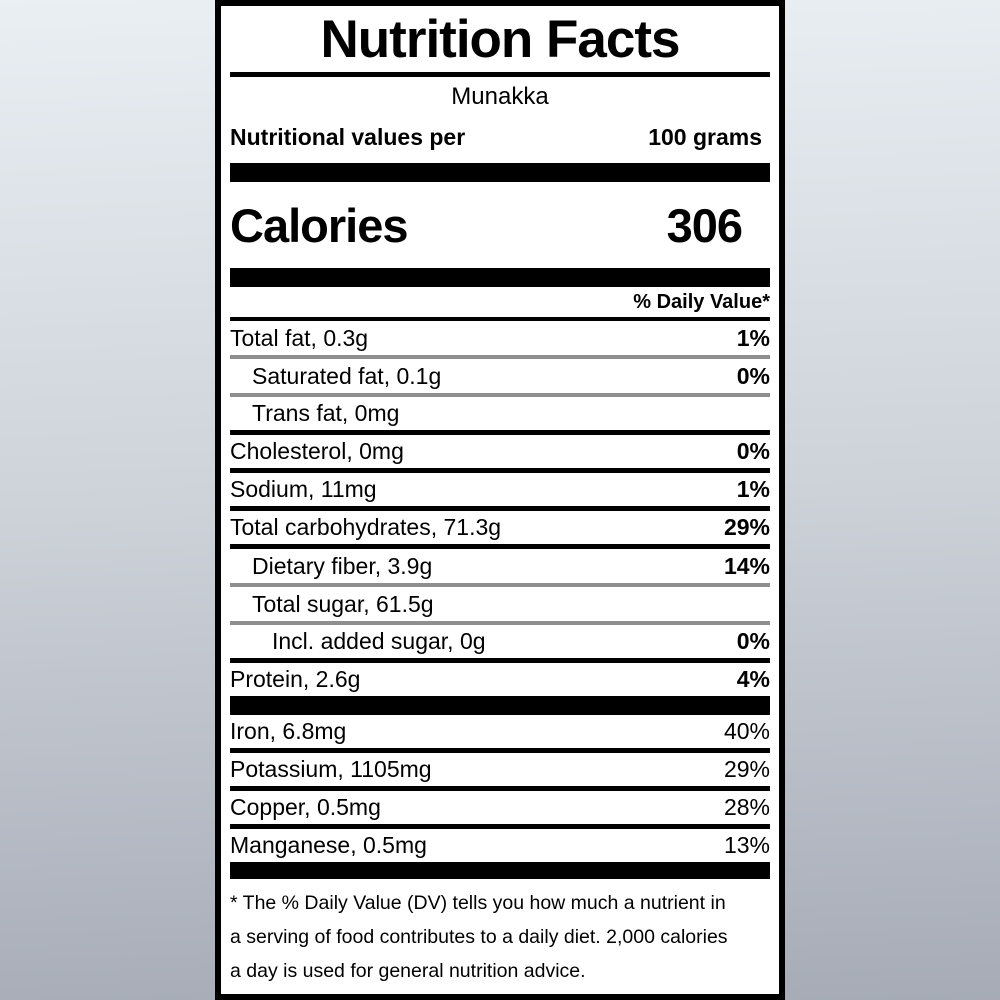  I want to click on nutrient-name: Total sugar, 61.5g, so click(343, 603).